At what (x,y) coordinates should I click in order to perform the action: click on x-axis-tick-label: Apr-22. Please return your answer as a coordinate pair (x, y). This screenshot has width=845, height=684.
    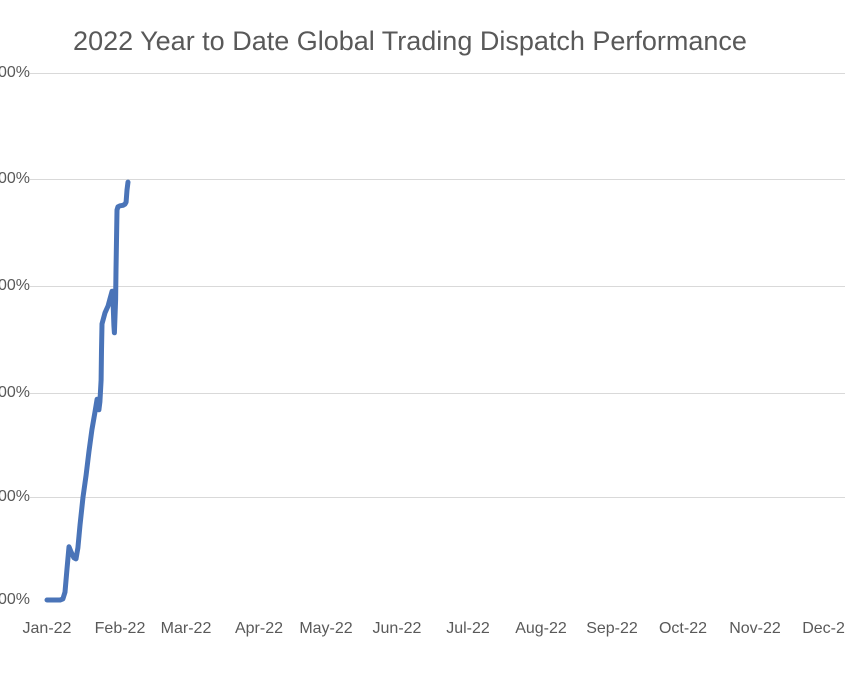
    Looking at the image, I should click on (259, 628).